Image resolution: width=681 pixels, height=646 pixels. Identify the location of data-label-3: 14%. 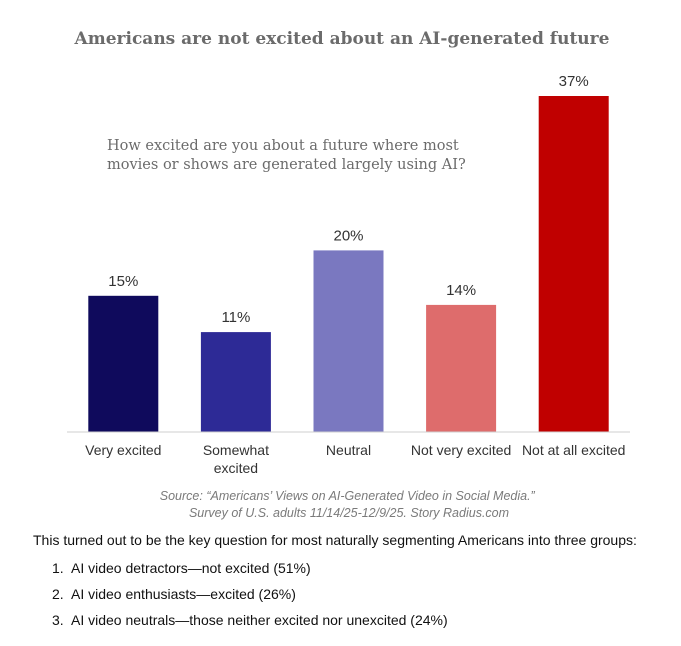
(461, 290).